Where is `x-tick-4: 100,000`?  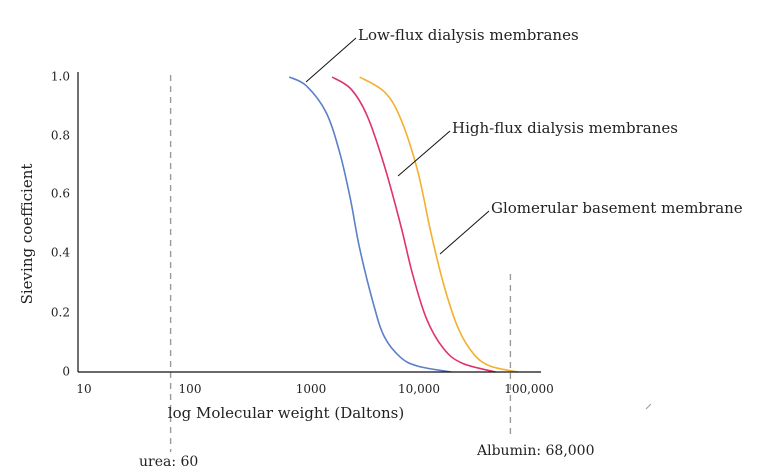
x-tick-4: 100,000 is located at coordinates (529, 389).